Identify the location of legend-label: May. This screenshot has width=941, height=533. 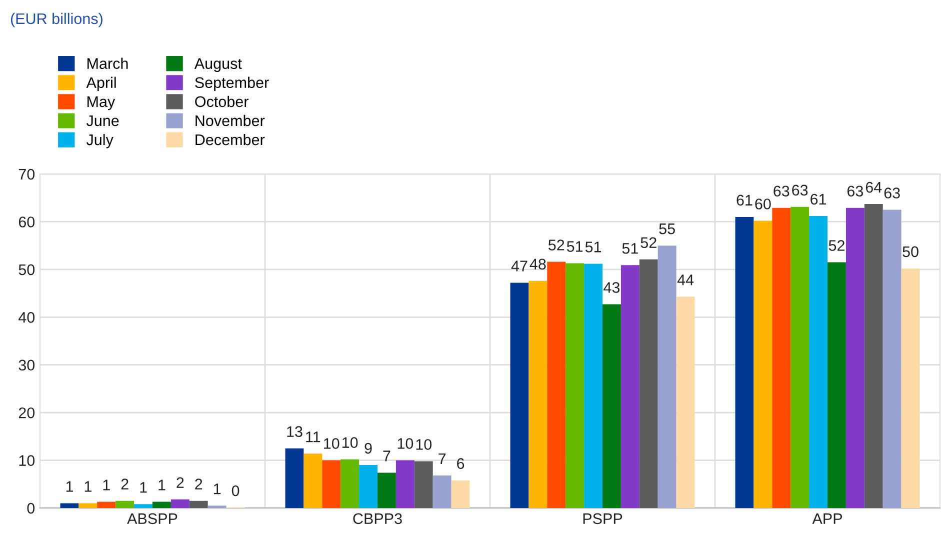
(102, 103).